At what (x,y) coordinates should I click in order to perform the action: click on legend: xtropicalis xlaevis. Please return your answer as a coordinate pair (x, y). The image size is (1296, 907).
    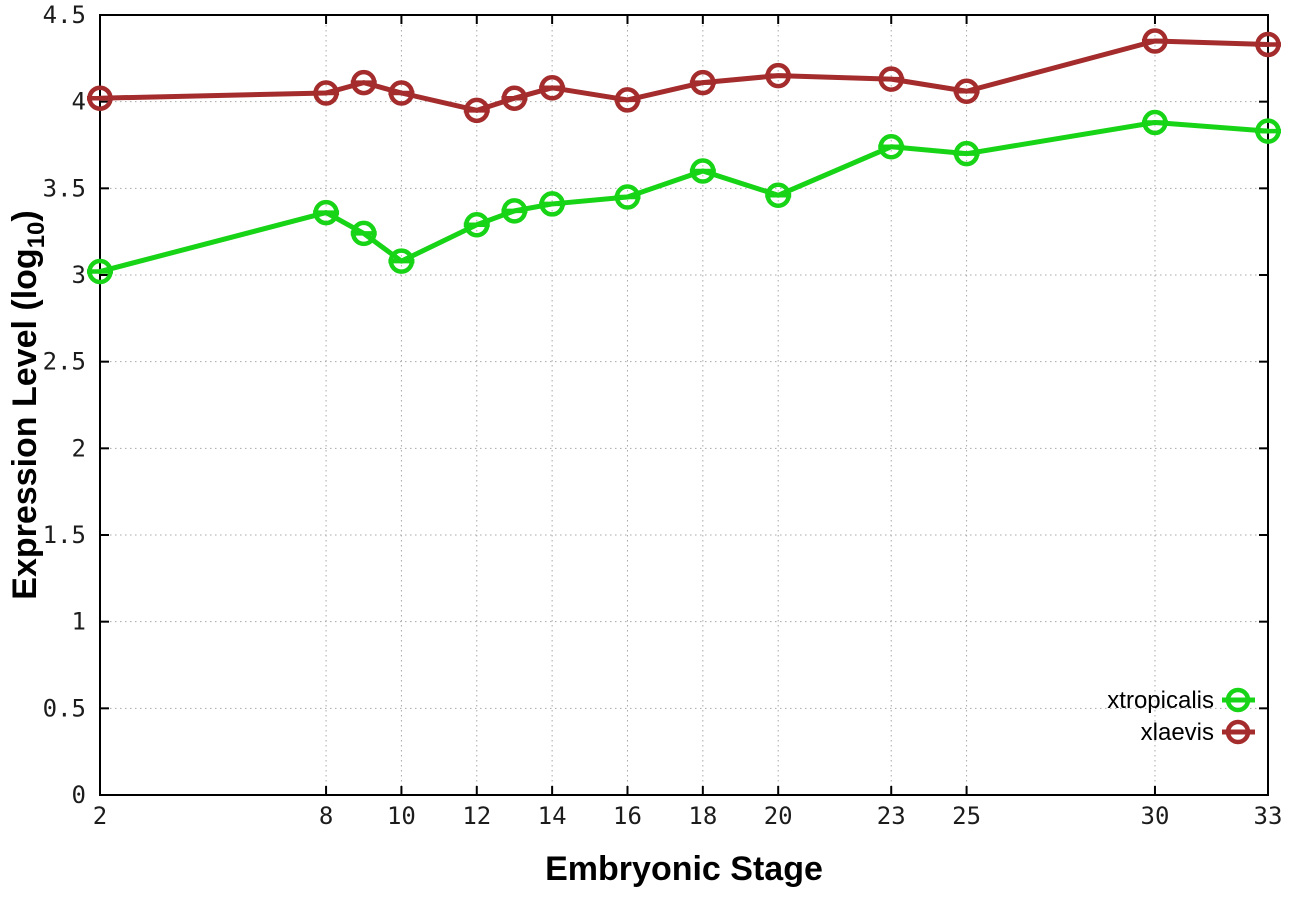
    Looking at the image, I should click on (1181, 716).